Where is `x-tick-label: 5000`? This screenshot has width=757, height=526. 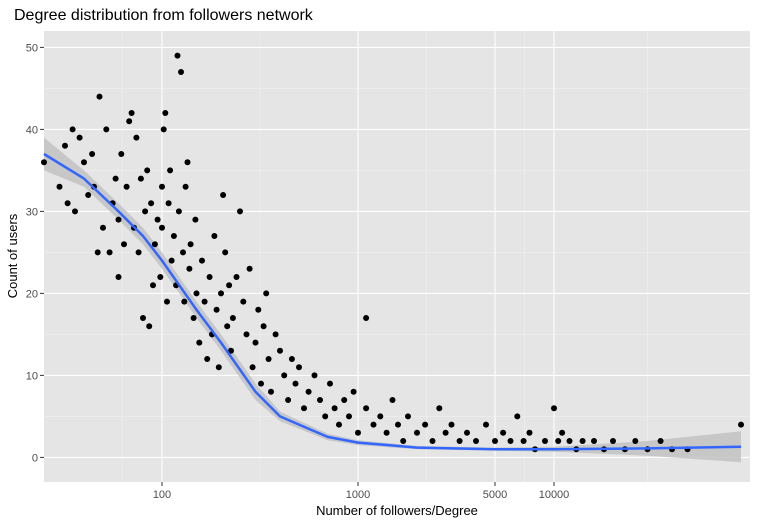 x-tick-label: 5000 is located at coordinates (495, 495).